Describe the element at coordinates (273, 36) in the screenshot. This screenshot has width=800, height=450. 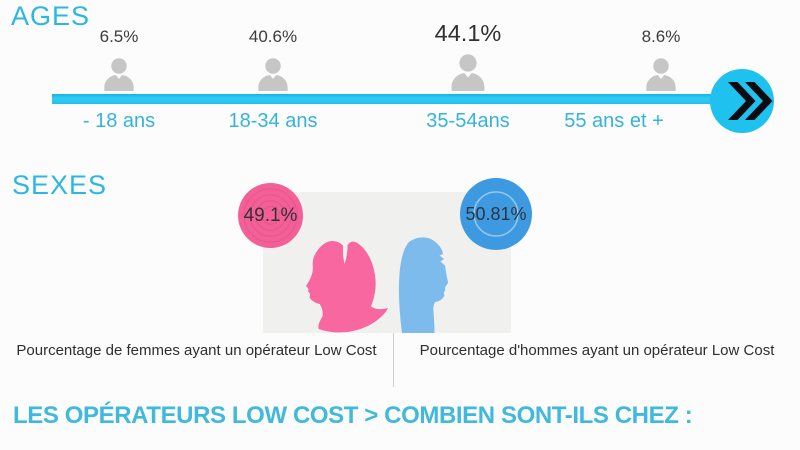
I see `age-percent: 40.6%` at that location.